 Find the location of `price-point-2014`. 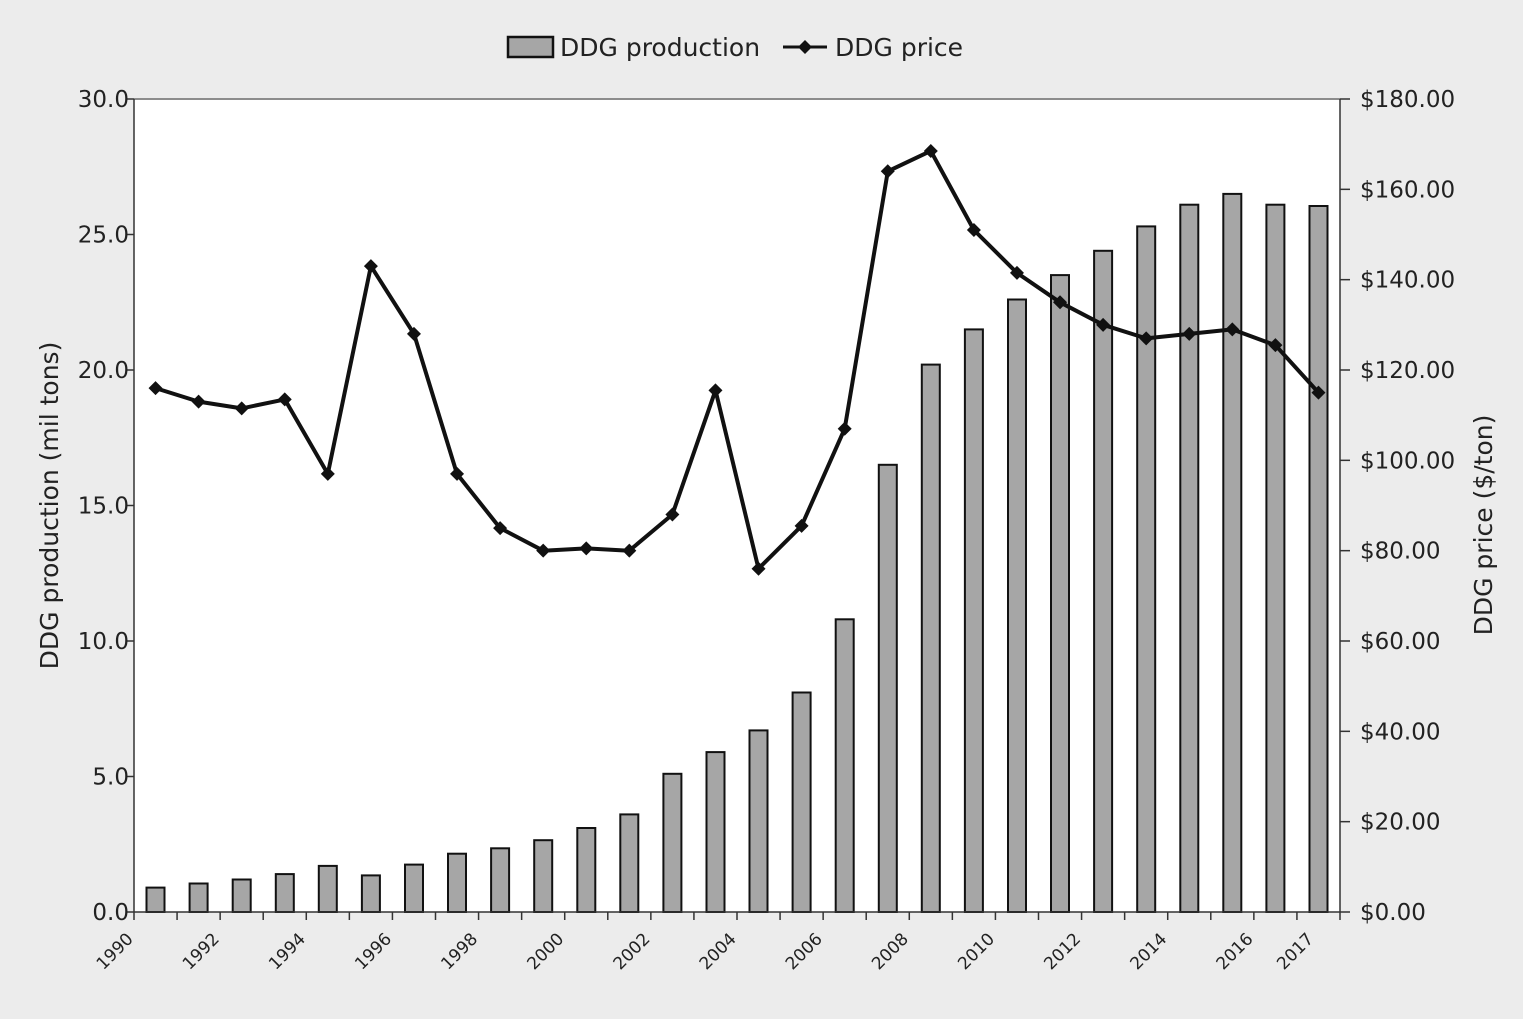

price-point-2014 is located at coordinates (1189, 333).